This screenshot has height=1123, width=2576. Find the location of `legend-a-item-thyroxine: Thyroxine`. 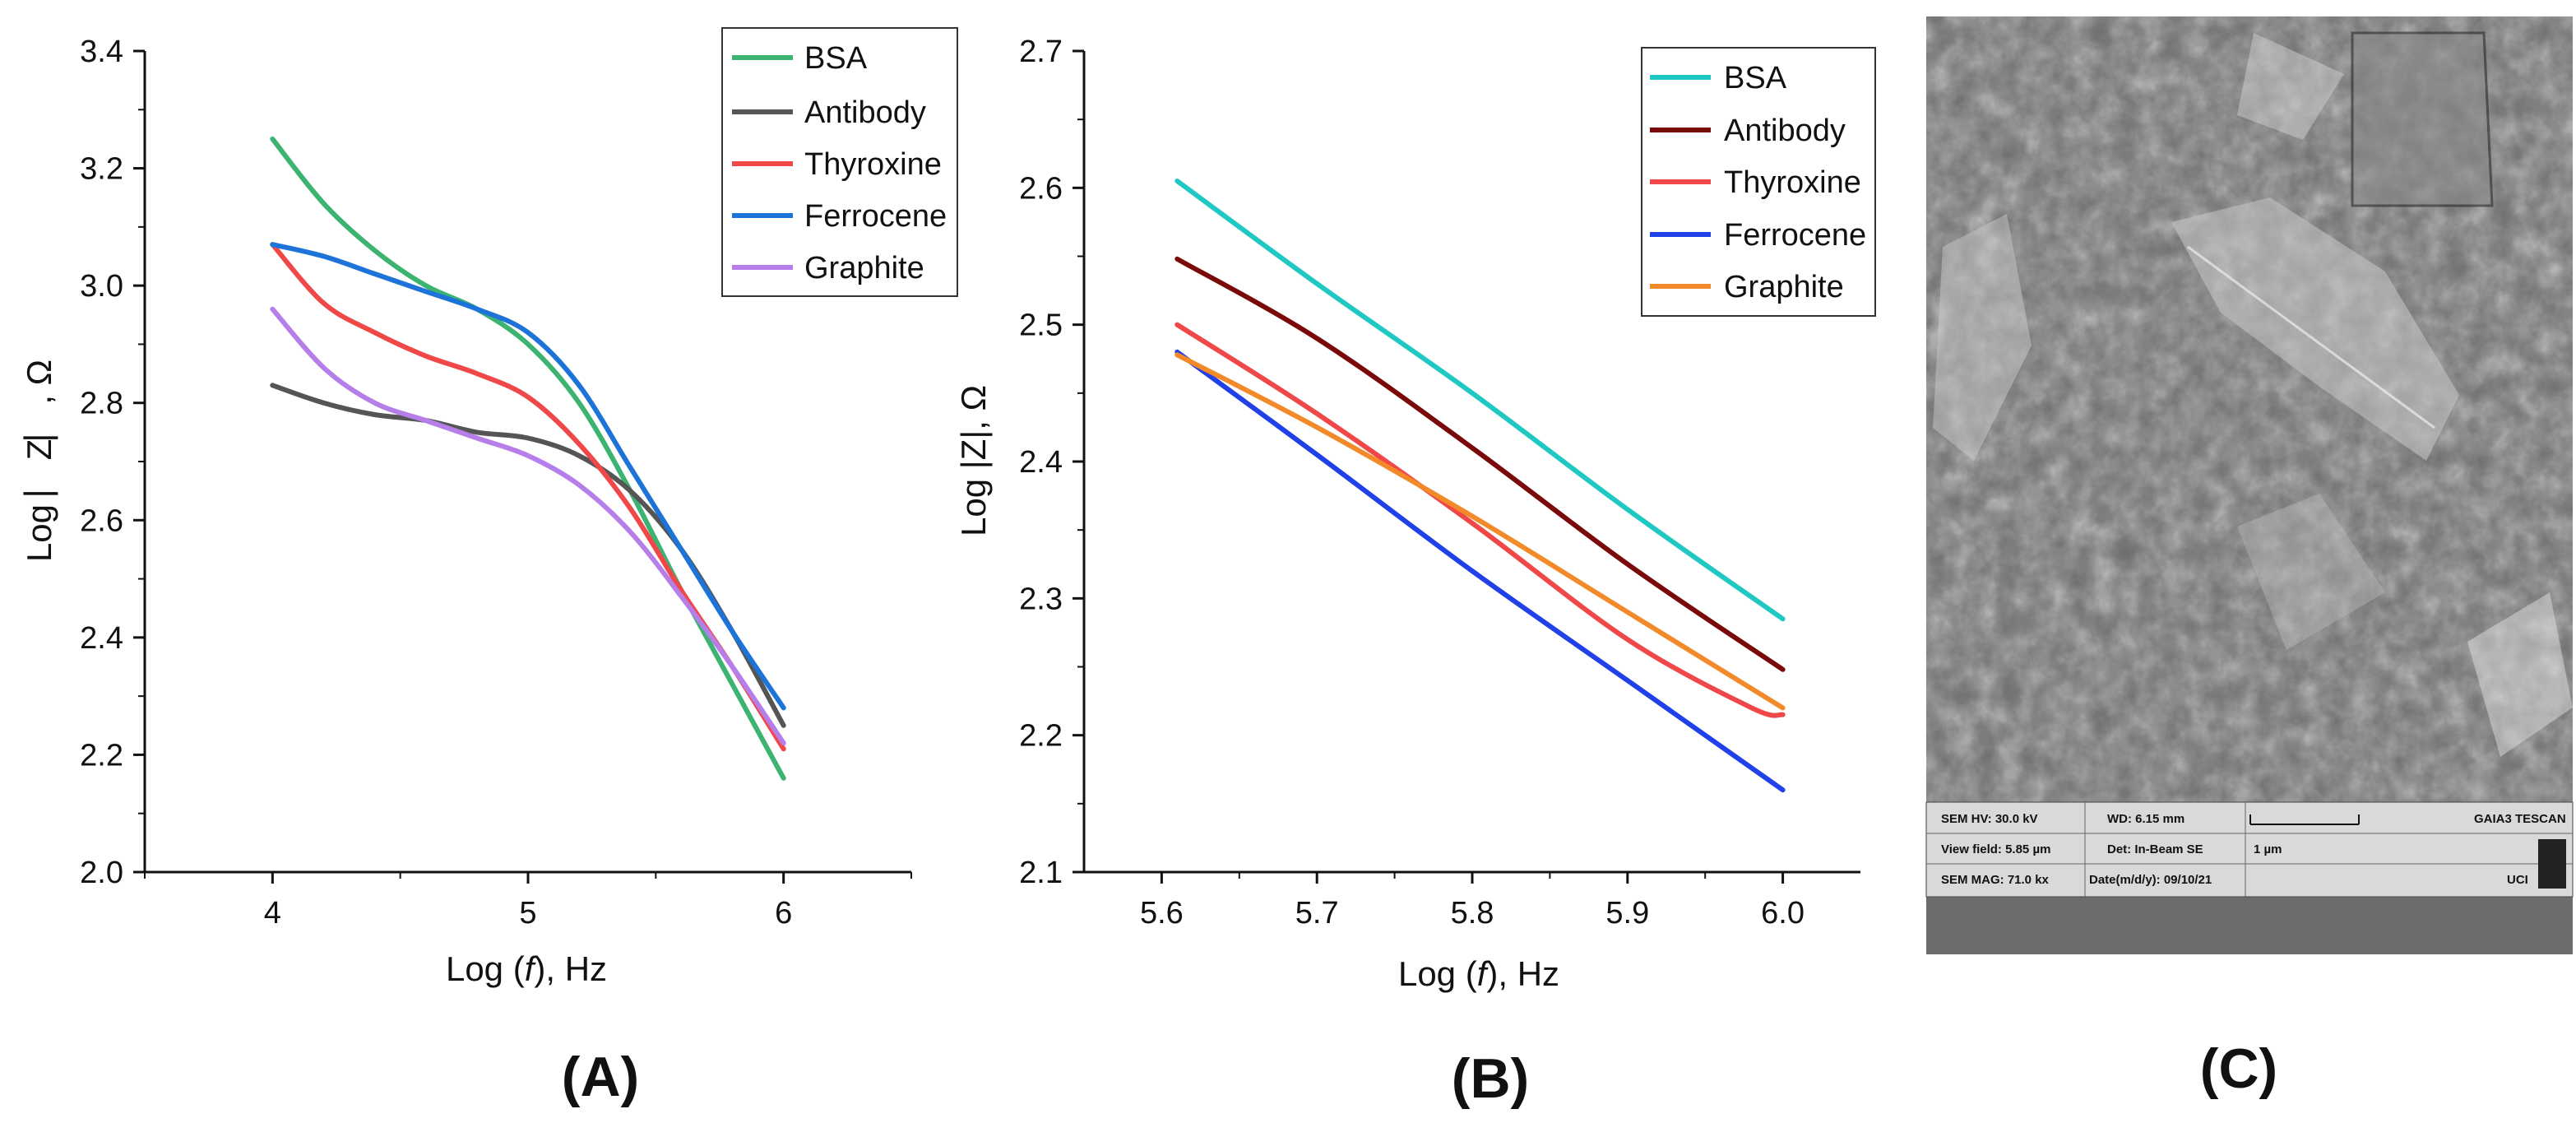

legend-a-item-thyroxine: Thyroxine is located at coordinates (837, 164).